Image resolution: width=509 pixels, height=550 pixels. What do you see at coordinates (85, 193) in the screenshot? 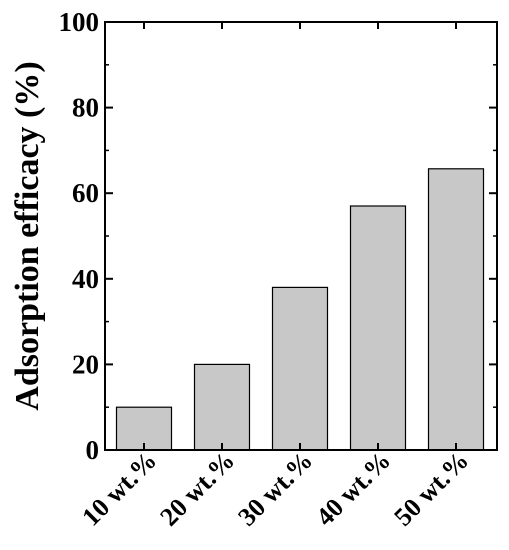
I see `y-tick-label: 60` at bounding box center [85, 193].